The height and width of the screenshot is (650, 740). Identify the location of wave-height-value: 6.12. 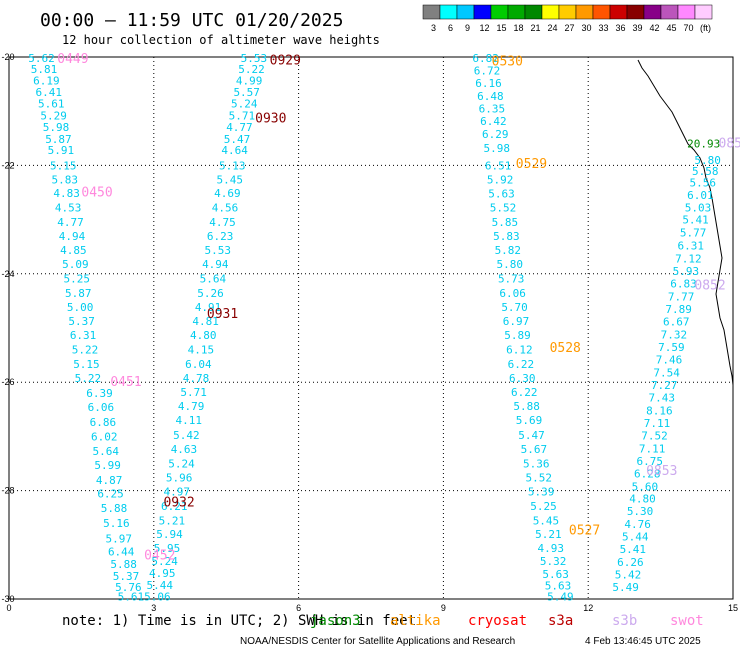
(519, 350).